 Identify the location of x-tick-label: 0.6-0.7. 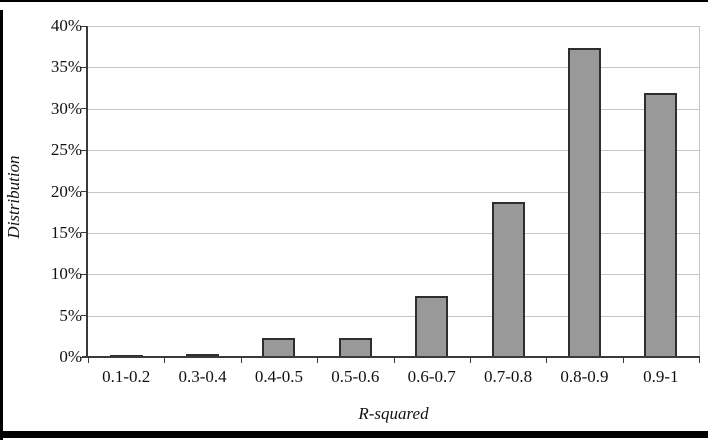
(431, 376).